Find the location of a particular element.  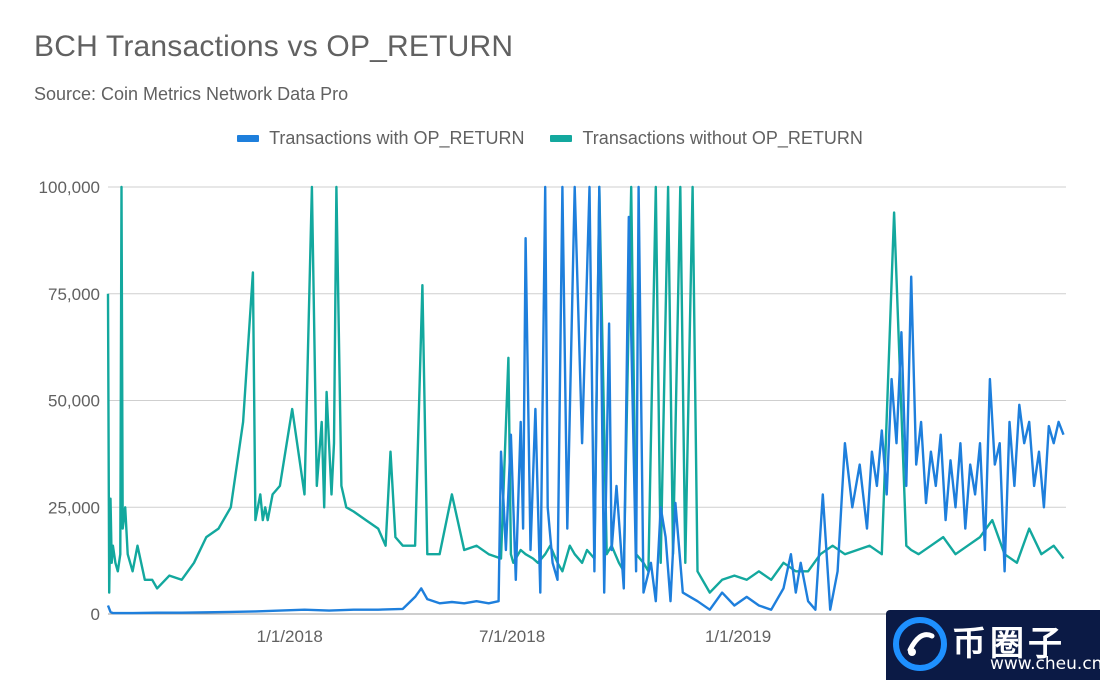

watermark-logo-icon is located at coordinates (920, 644).